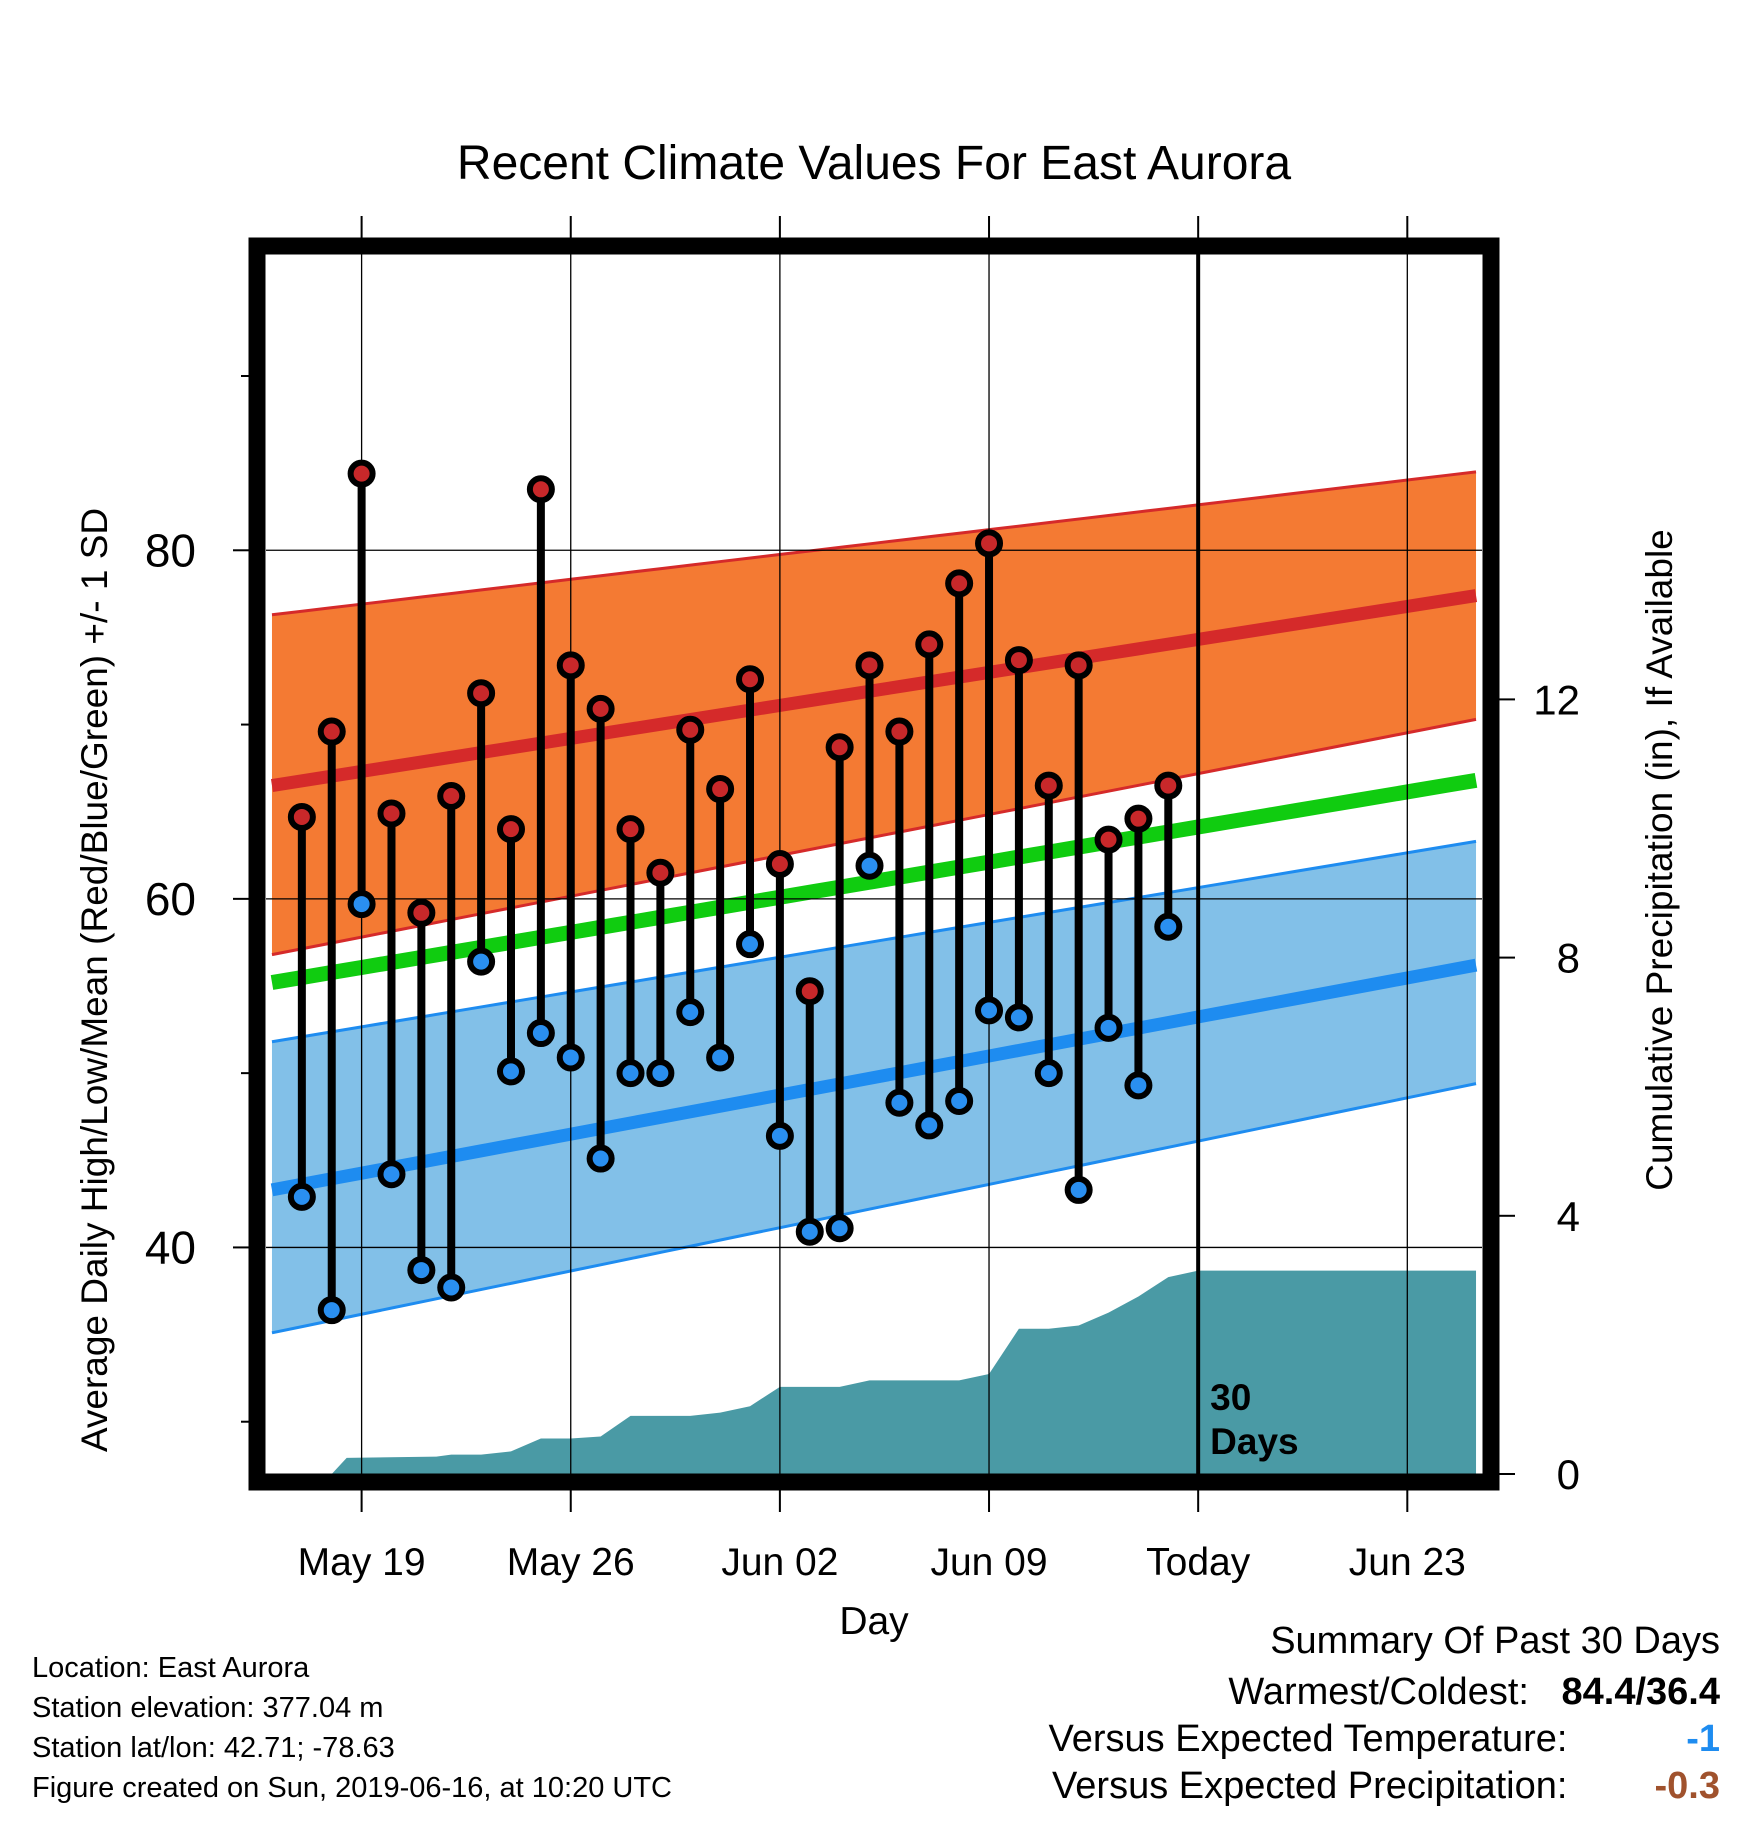  Describe the element at coordinates (170, 1247) in the screenshot. I see `y-left-tick-label: 40` at that location.